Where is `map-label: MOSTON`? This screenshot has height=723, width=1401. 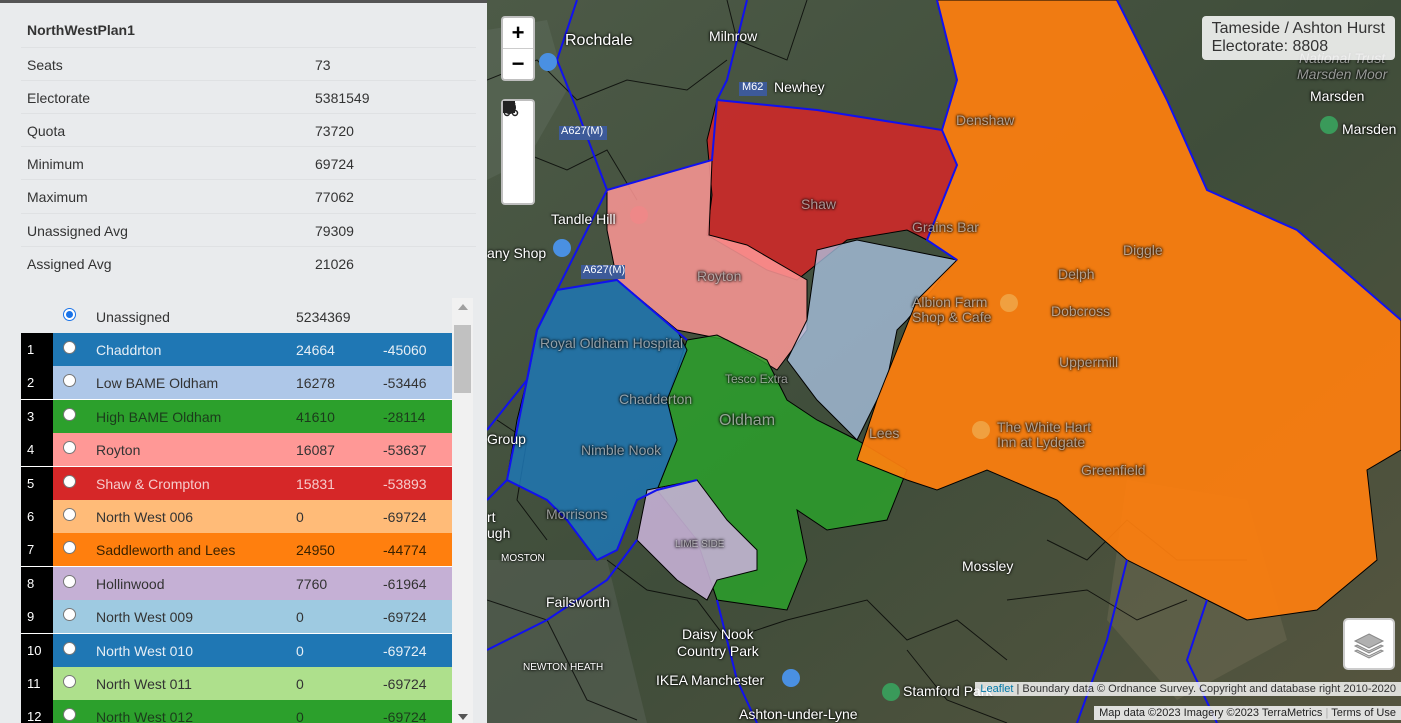
map-label: MOSTON is located at coordinates (523, 558).